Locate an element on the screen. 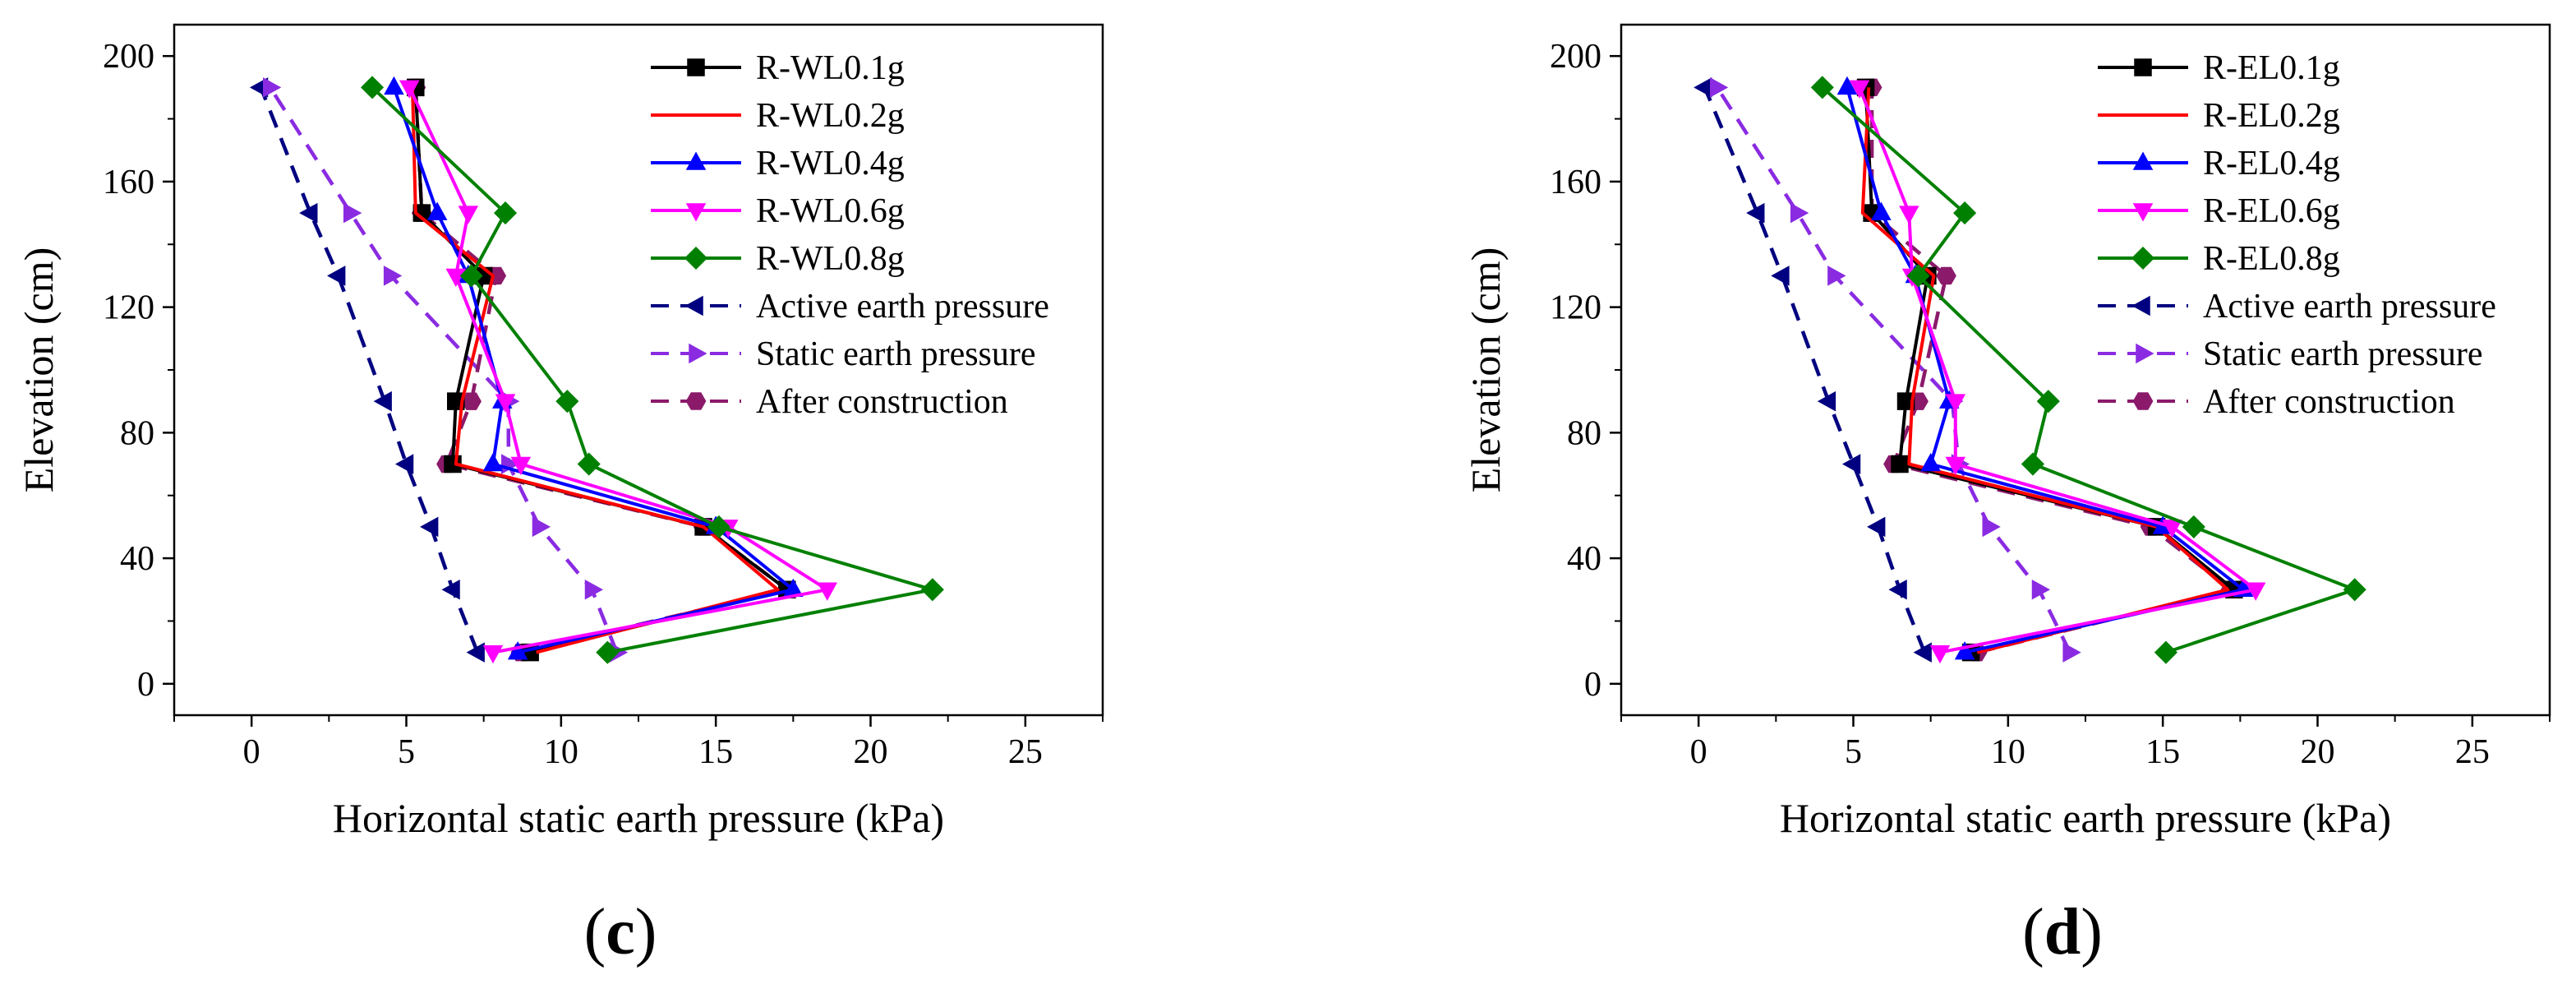 The height and width of the screenshot is (984, 2576). data-point-after-construction is located at coordinates (1946, 275).